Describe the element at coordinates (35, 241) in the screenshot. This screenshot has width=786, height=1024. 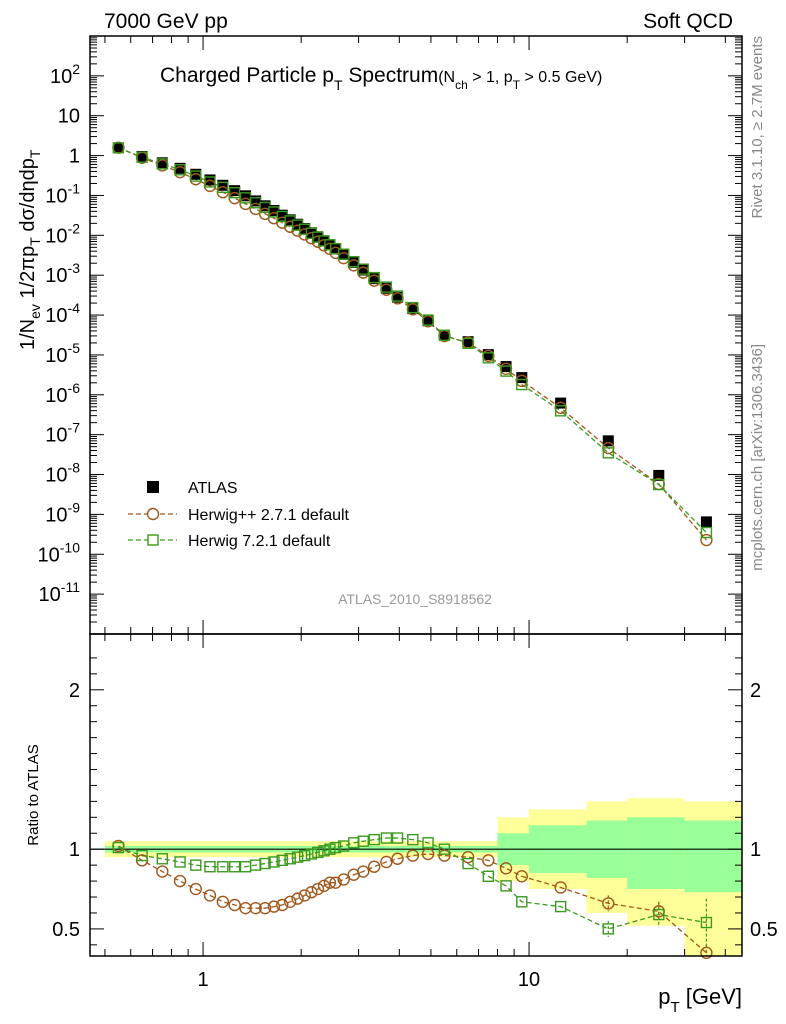
I see `ylabel-s2: T` at that location.